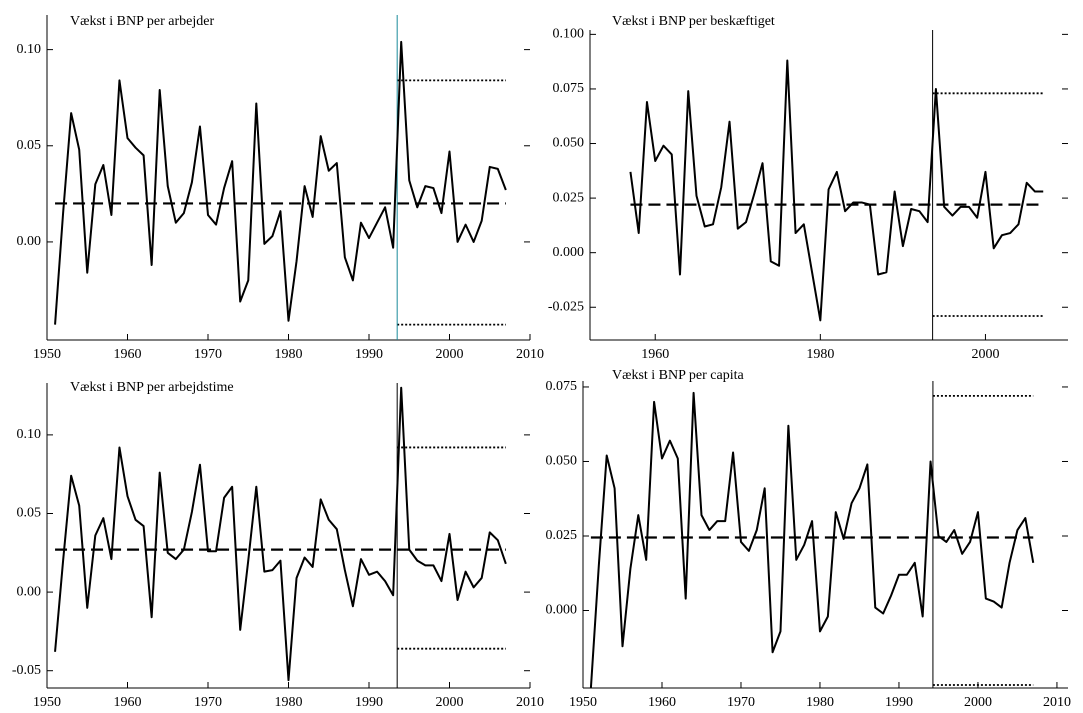 The height and width of the screenshot is (713, 1083). What do you see at coordinates (152, 387) in the screenshot?
I see `panel-title: Vækst i BNP per arbejdstime` at bounding box center [152, 387].